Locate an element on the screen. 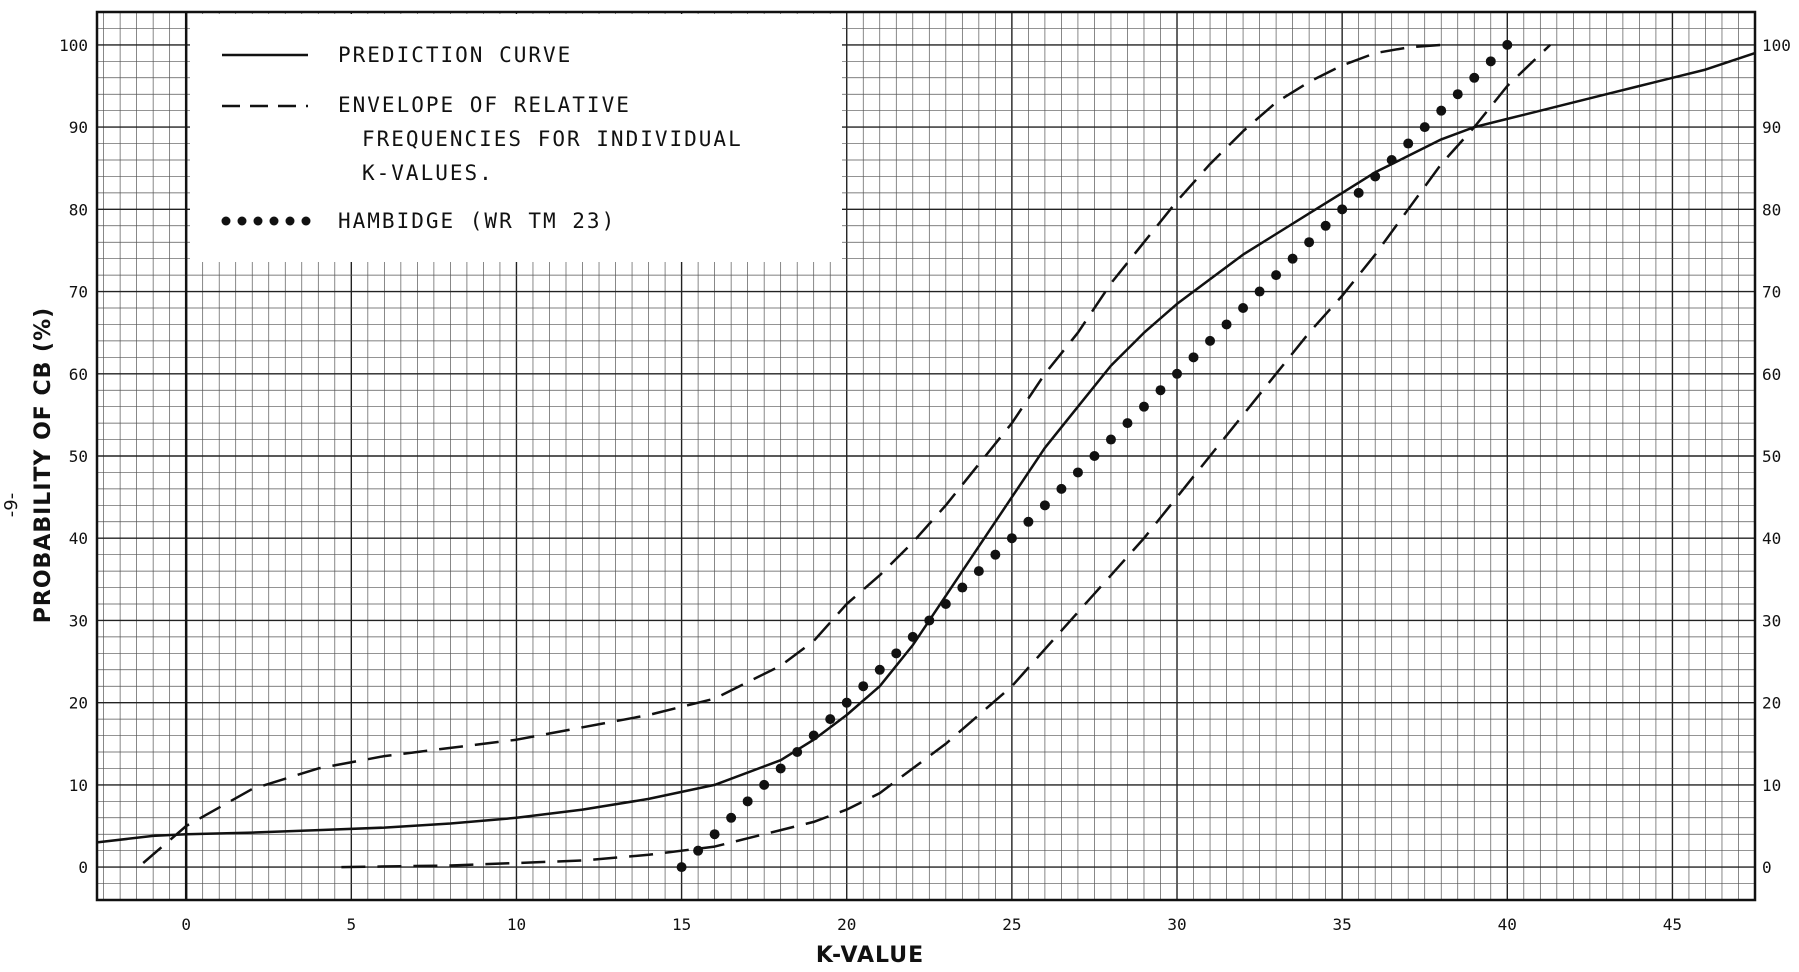 This screenshot has height=972, width=1799. right-y-tick-label: 80 is located at coordinates (1771, 209).